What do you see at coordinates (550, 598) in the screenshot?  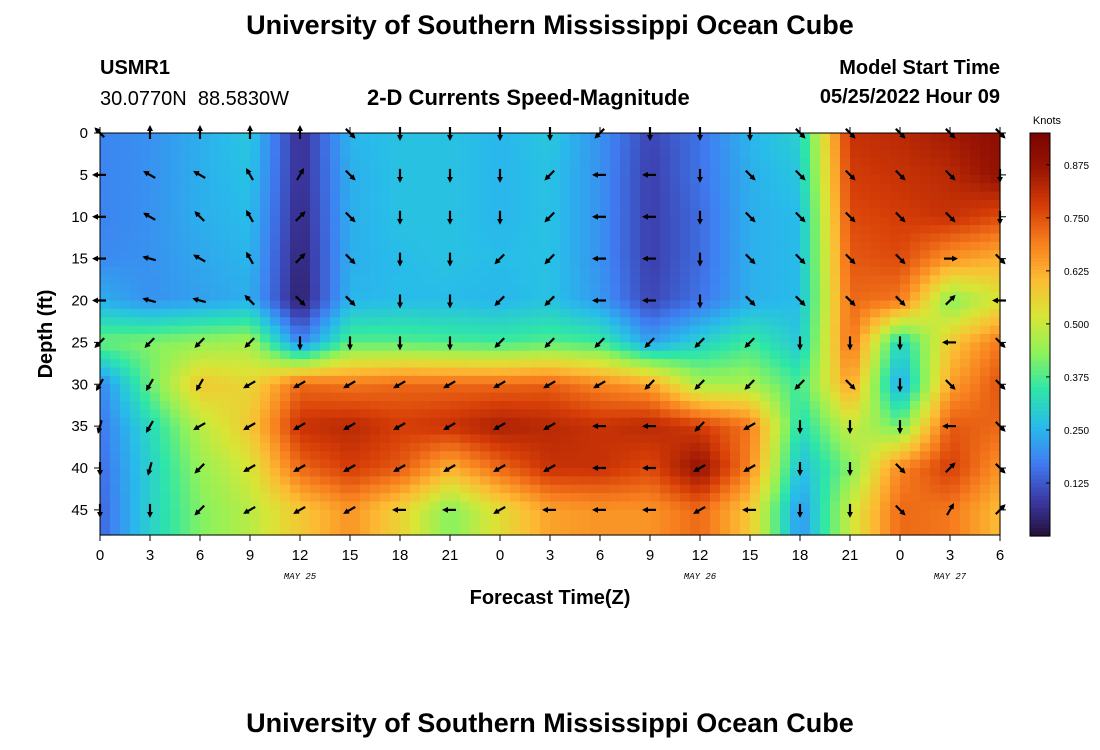 I see `x-axis-label: Forecast Time(Z)` at bounding box center [550, 598].